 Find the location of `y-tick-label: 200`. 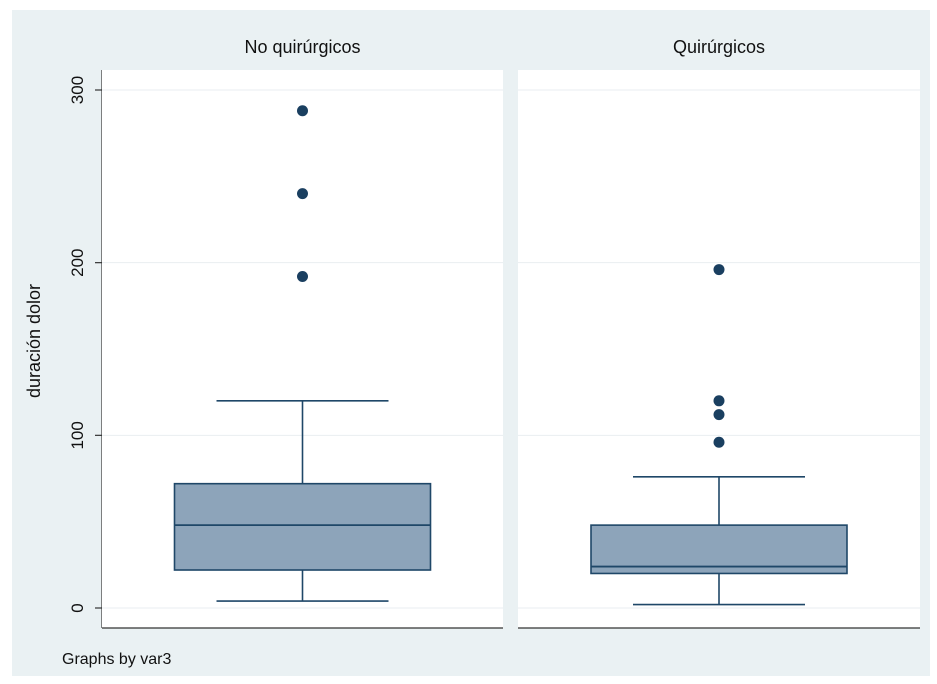

y-tick-label: 200 is located at coordinates (77, 262).